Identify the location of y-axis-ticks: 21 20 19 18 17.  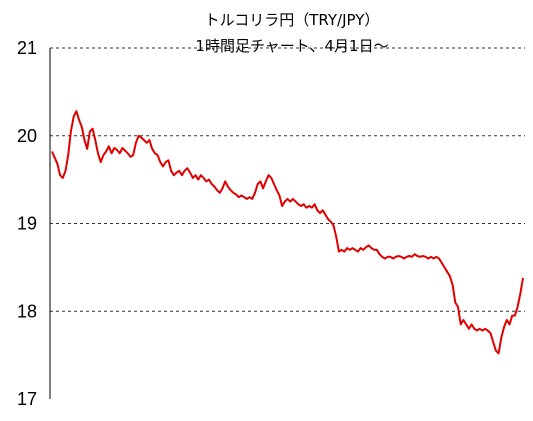
(27, 223).